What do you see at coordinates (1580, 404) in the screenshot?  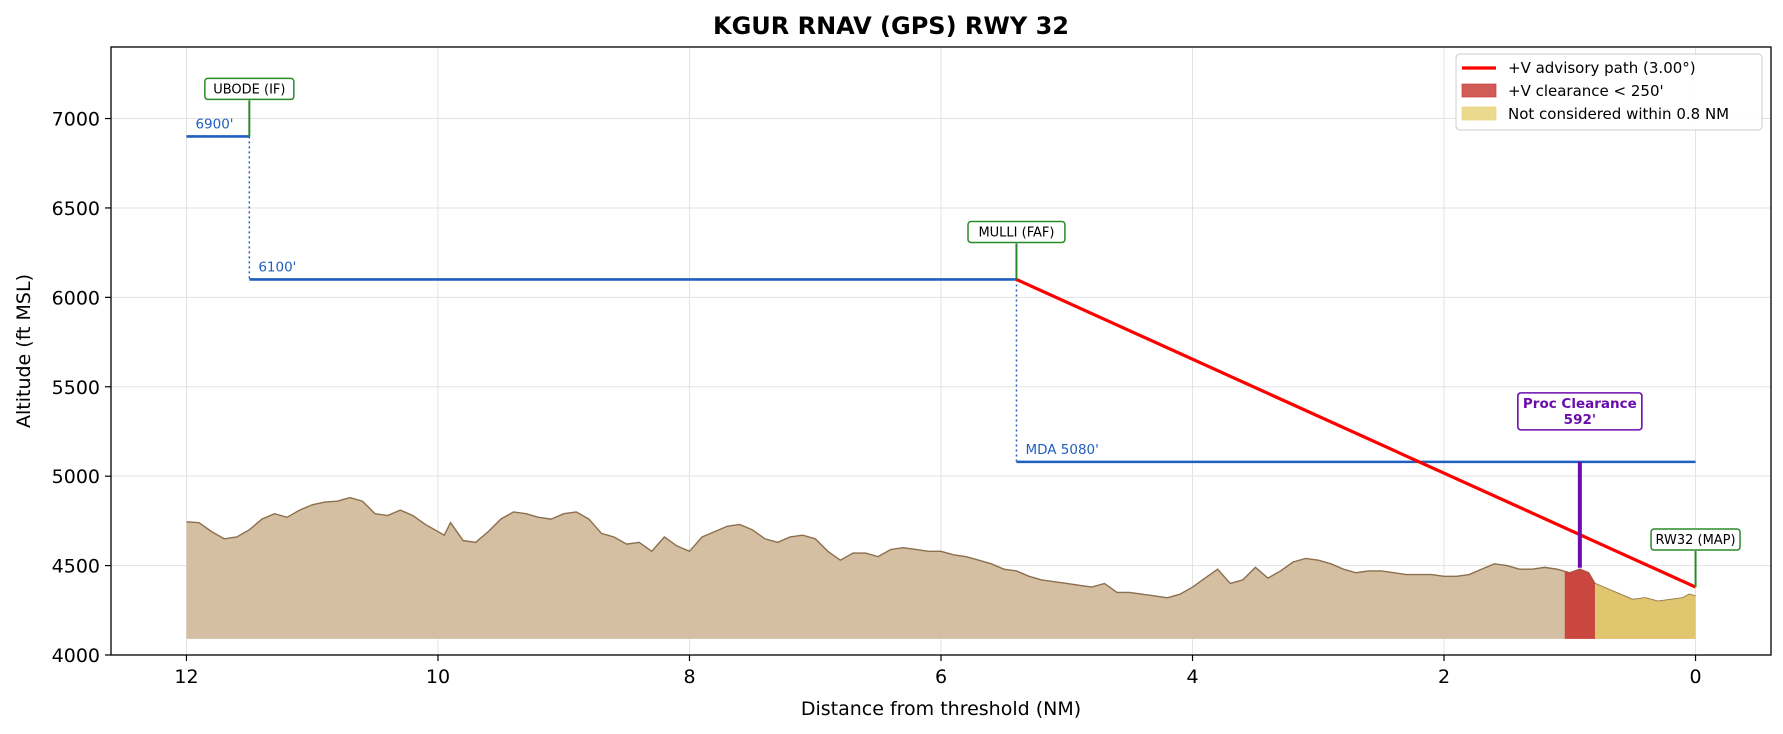 I see `proc-clearance-title: Proc Clearance` at bounding box center [1580, 404].